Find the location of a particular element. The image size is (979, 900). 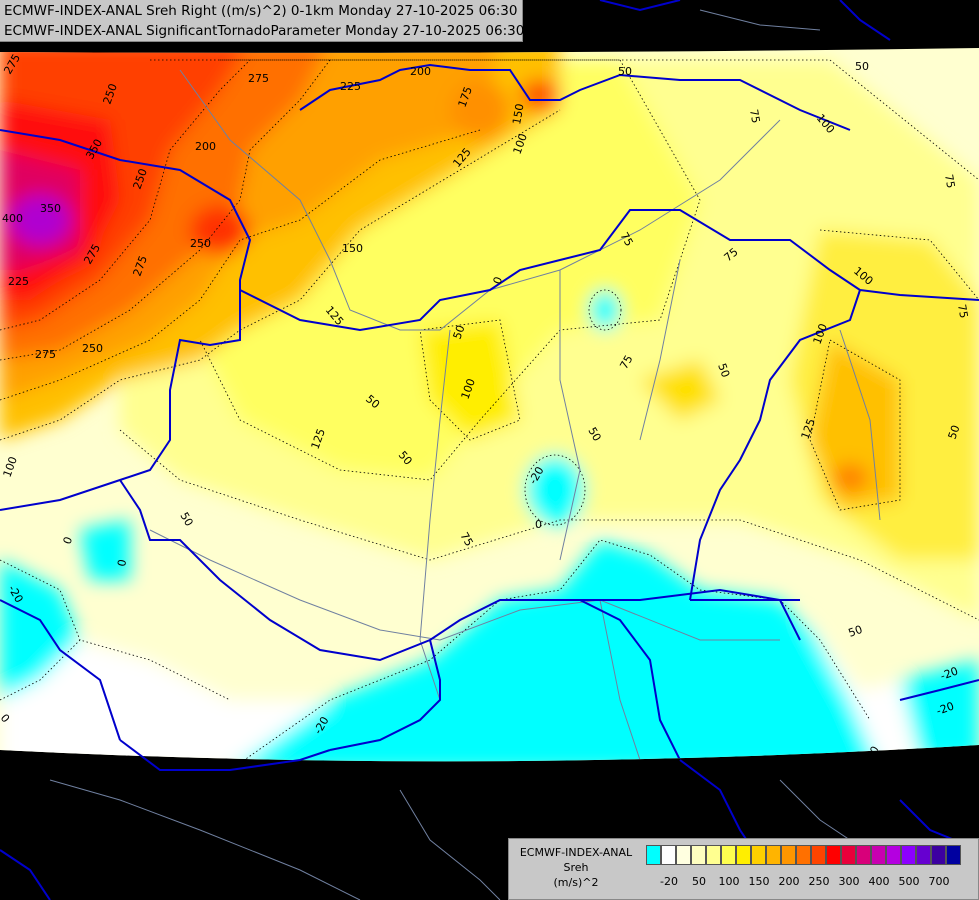

legend-tick-labels: -20 50 100 150 200 250 300 400 500 700 is located at coordinates (811, 883).